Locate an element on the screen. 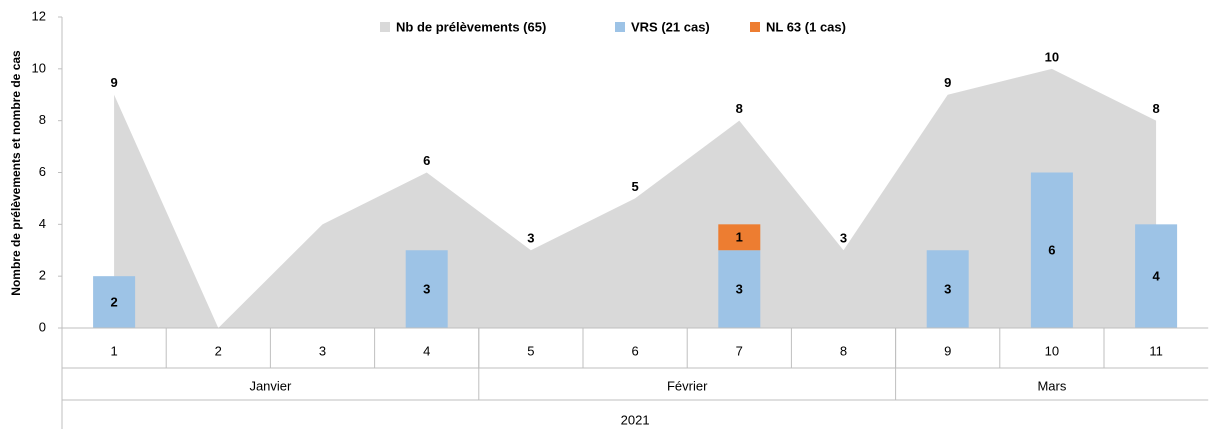  y-tick-label: 12 is located at coordinates (39, 15).